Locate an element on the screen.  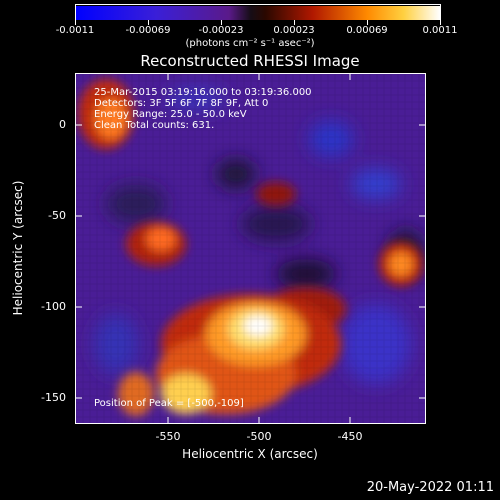
y-tick-label: -150 is located at coordinates (53, 397).